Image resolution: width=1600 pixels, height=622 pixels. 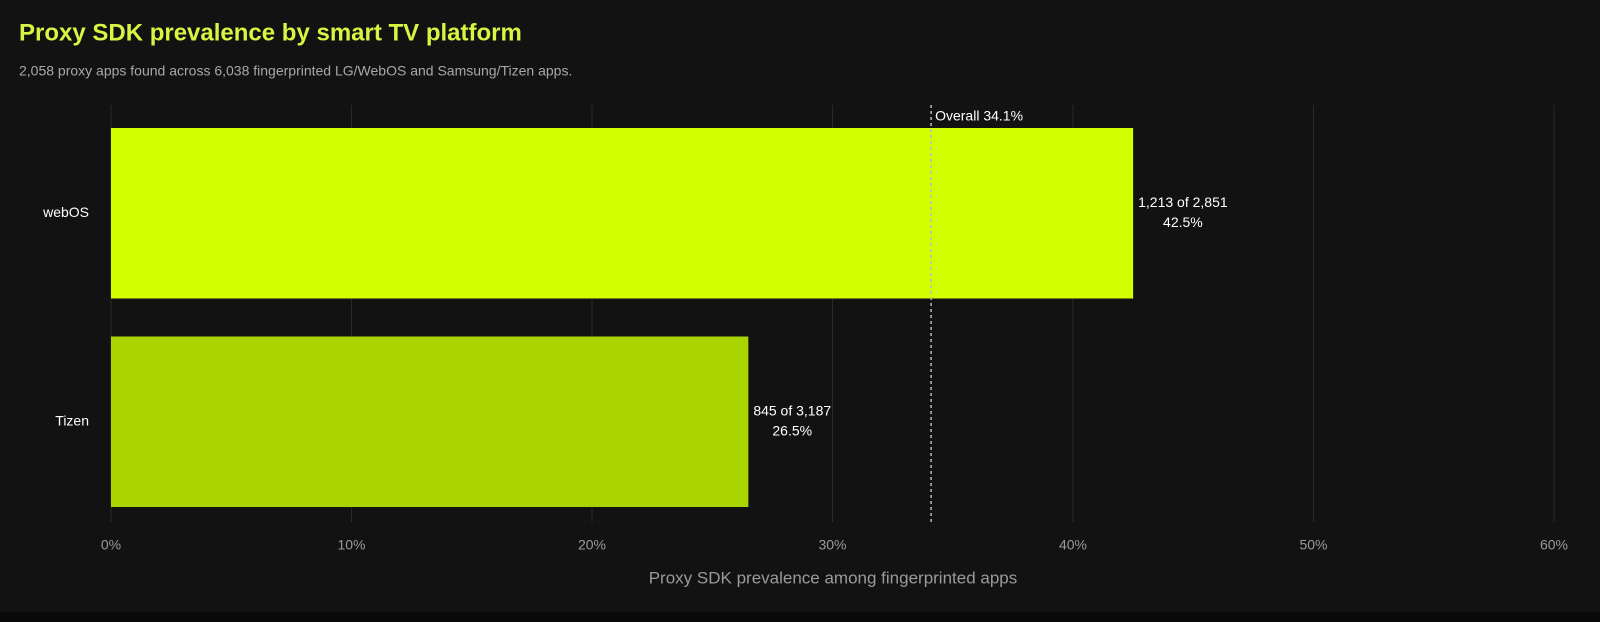 I want to click on x-tick-label: 60%, so click(x=1554, y=545).